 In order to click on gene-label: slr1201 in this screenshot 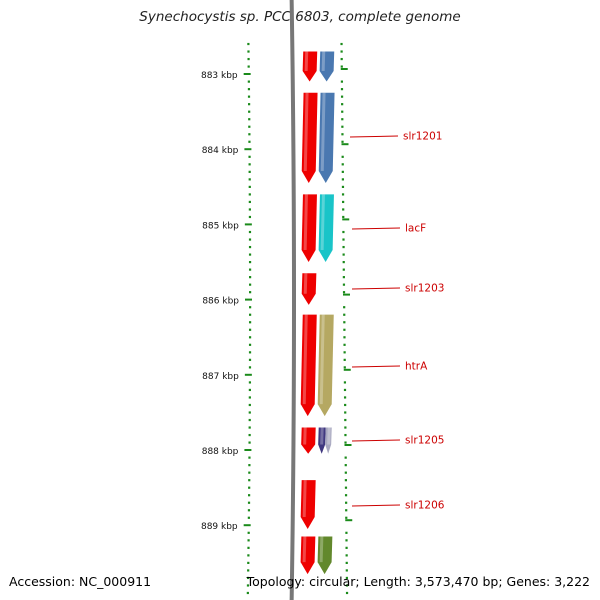, I will do `click(422, 137)`.